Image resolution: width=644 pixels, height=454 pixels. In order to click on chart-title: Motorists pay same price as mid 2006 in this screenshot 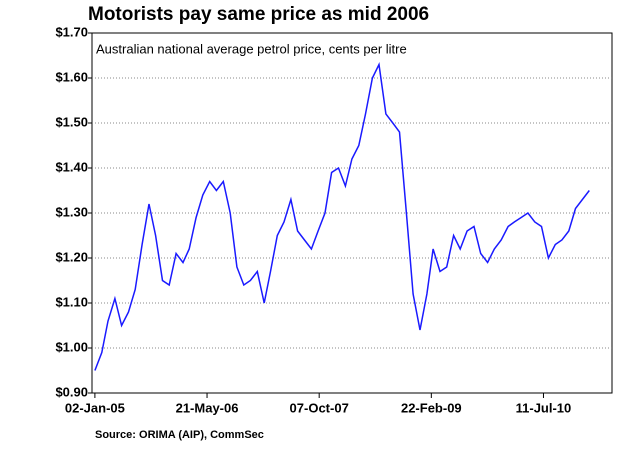, I will do `click(258, 14)`.